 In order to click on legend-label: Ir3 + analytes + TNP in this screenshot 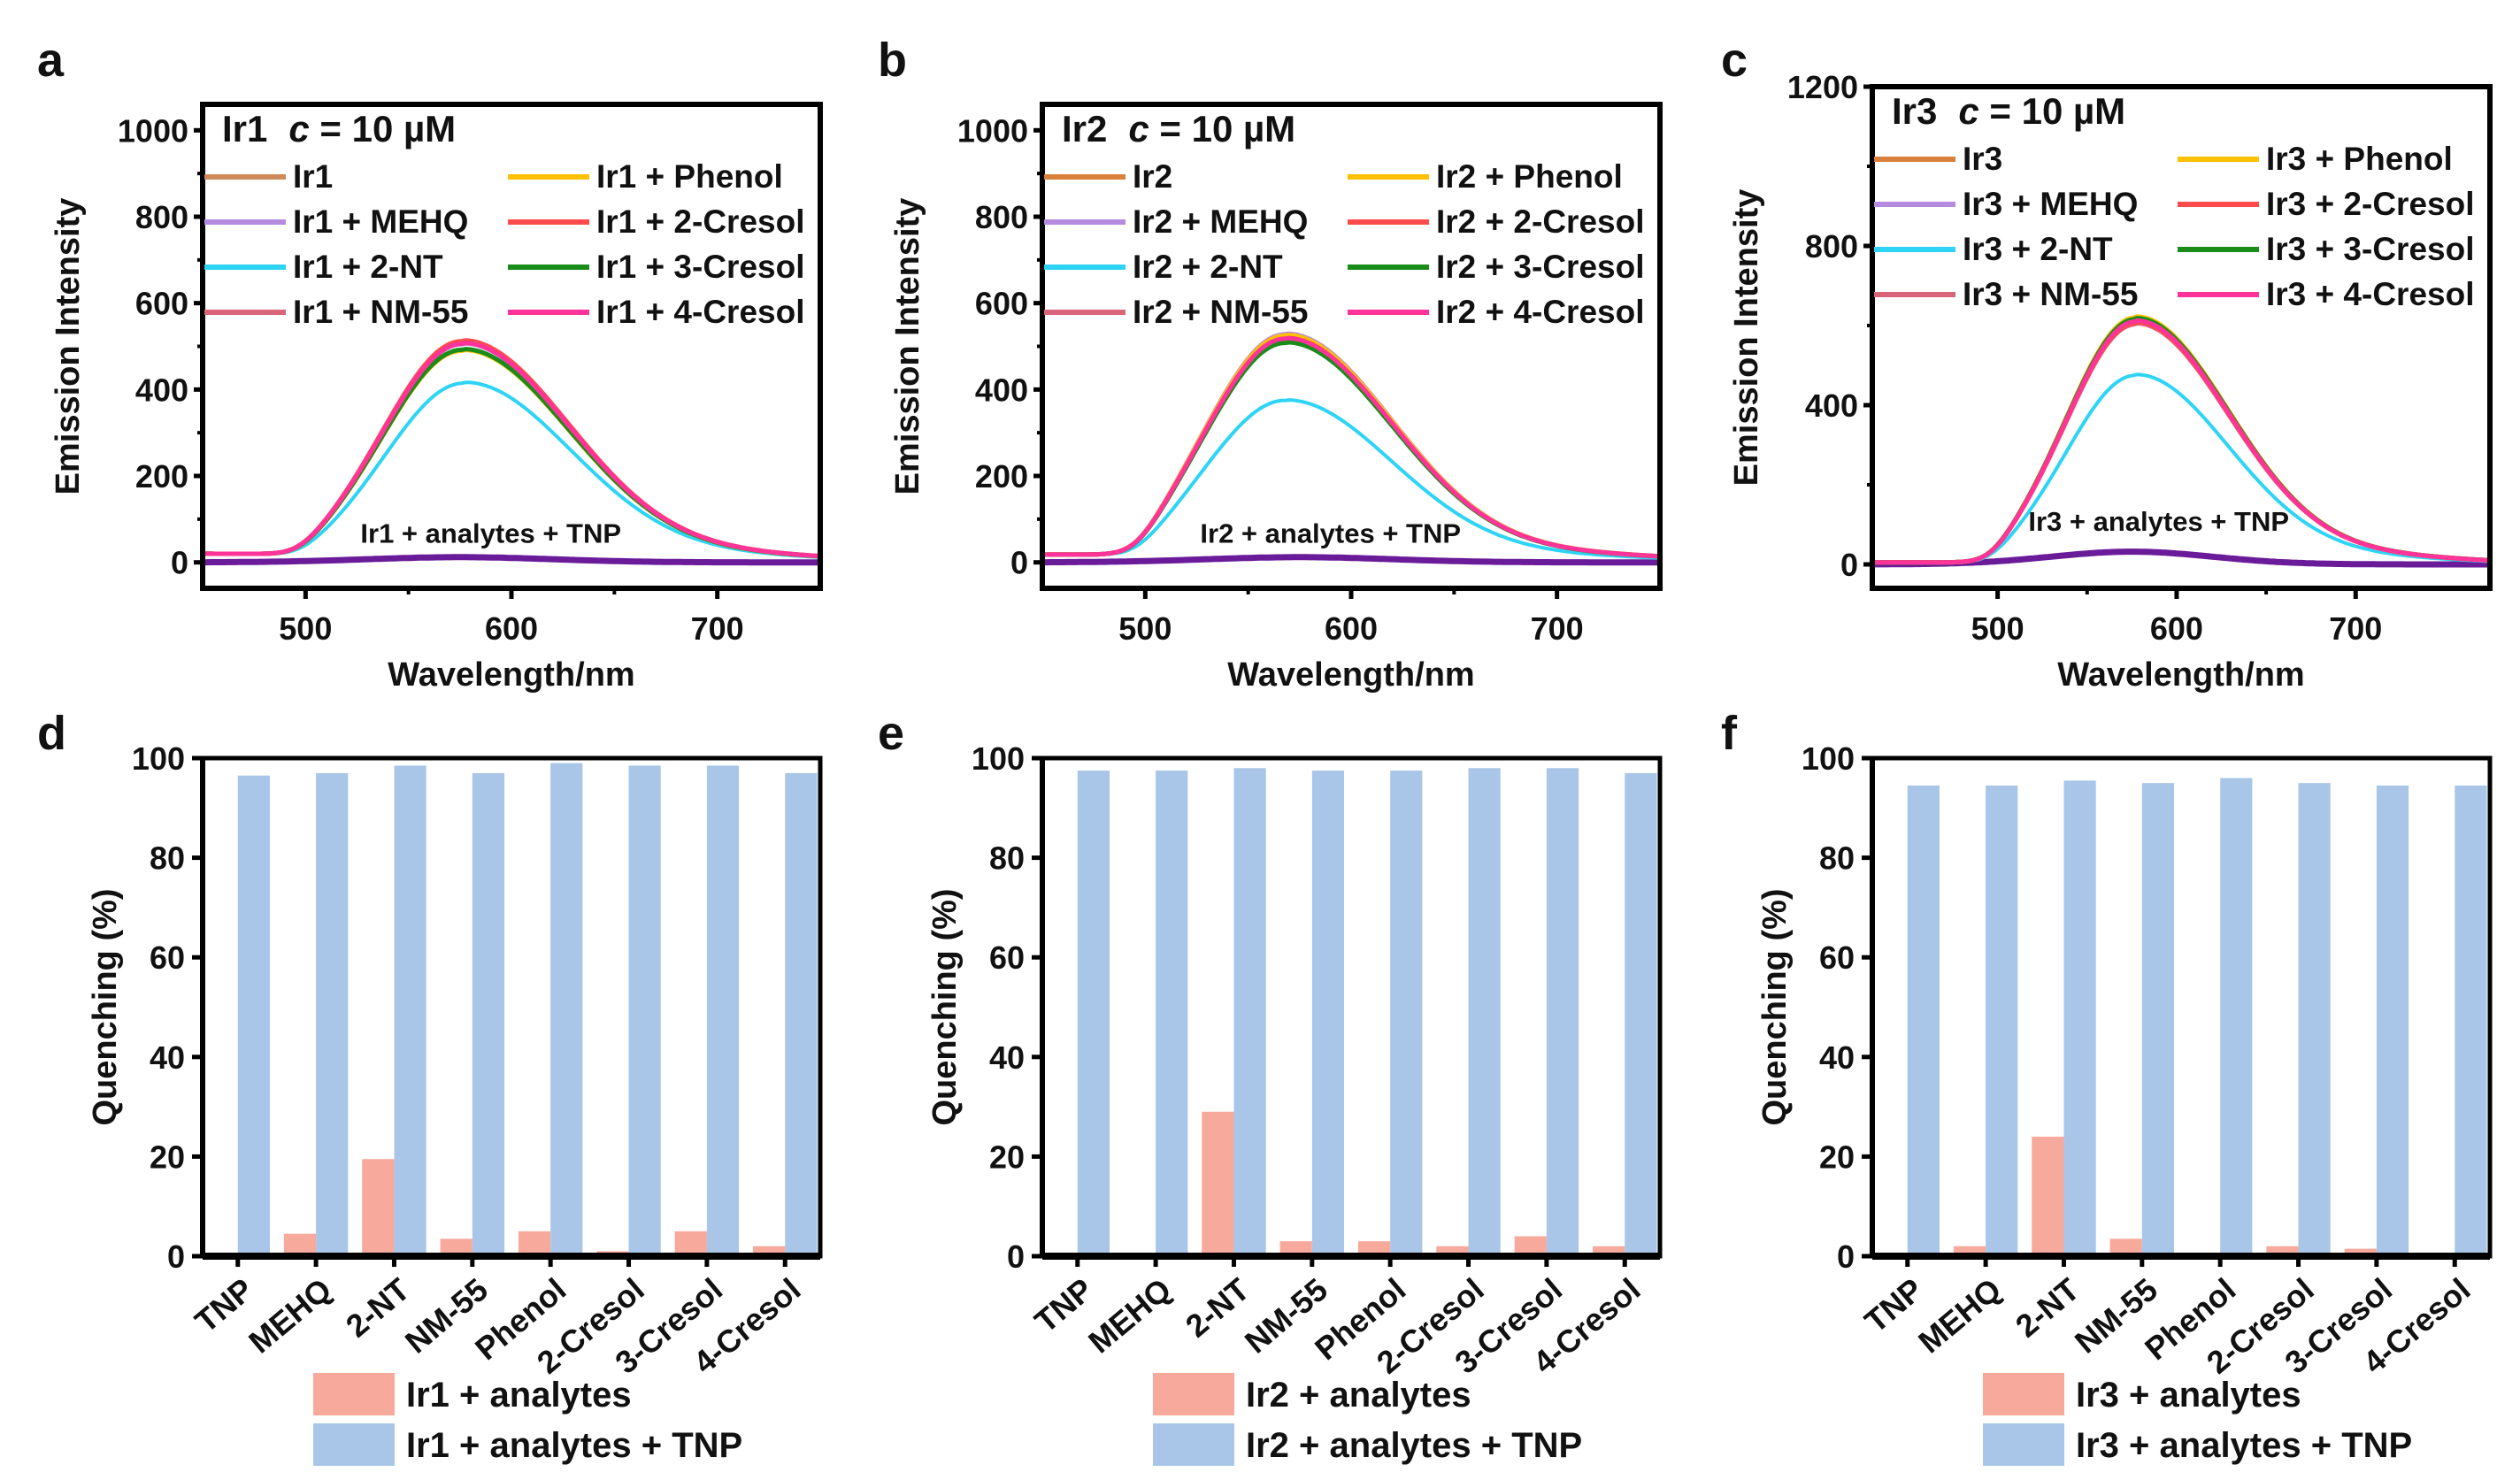, I will do `click(2244, 1445)`.